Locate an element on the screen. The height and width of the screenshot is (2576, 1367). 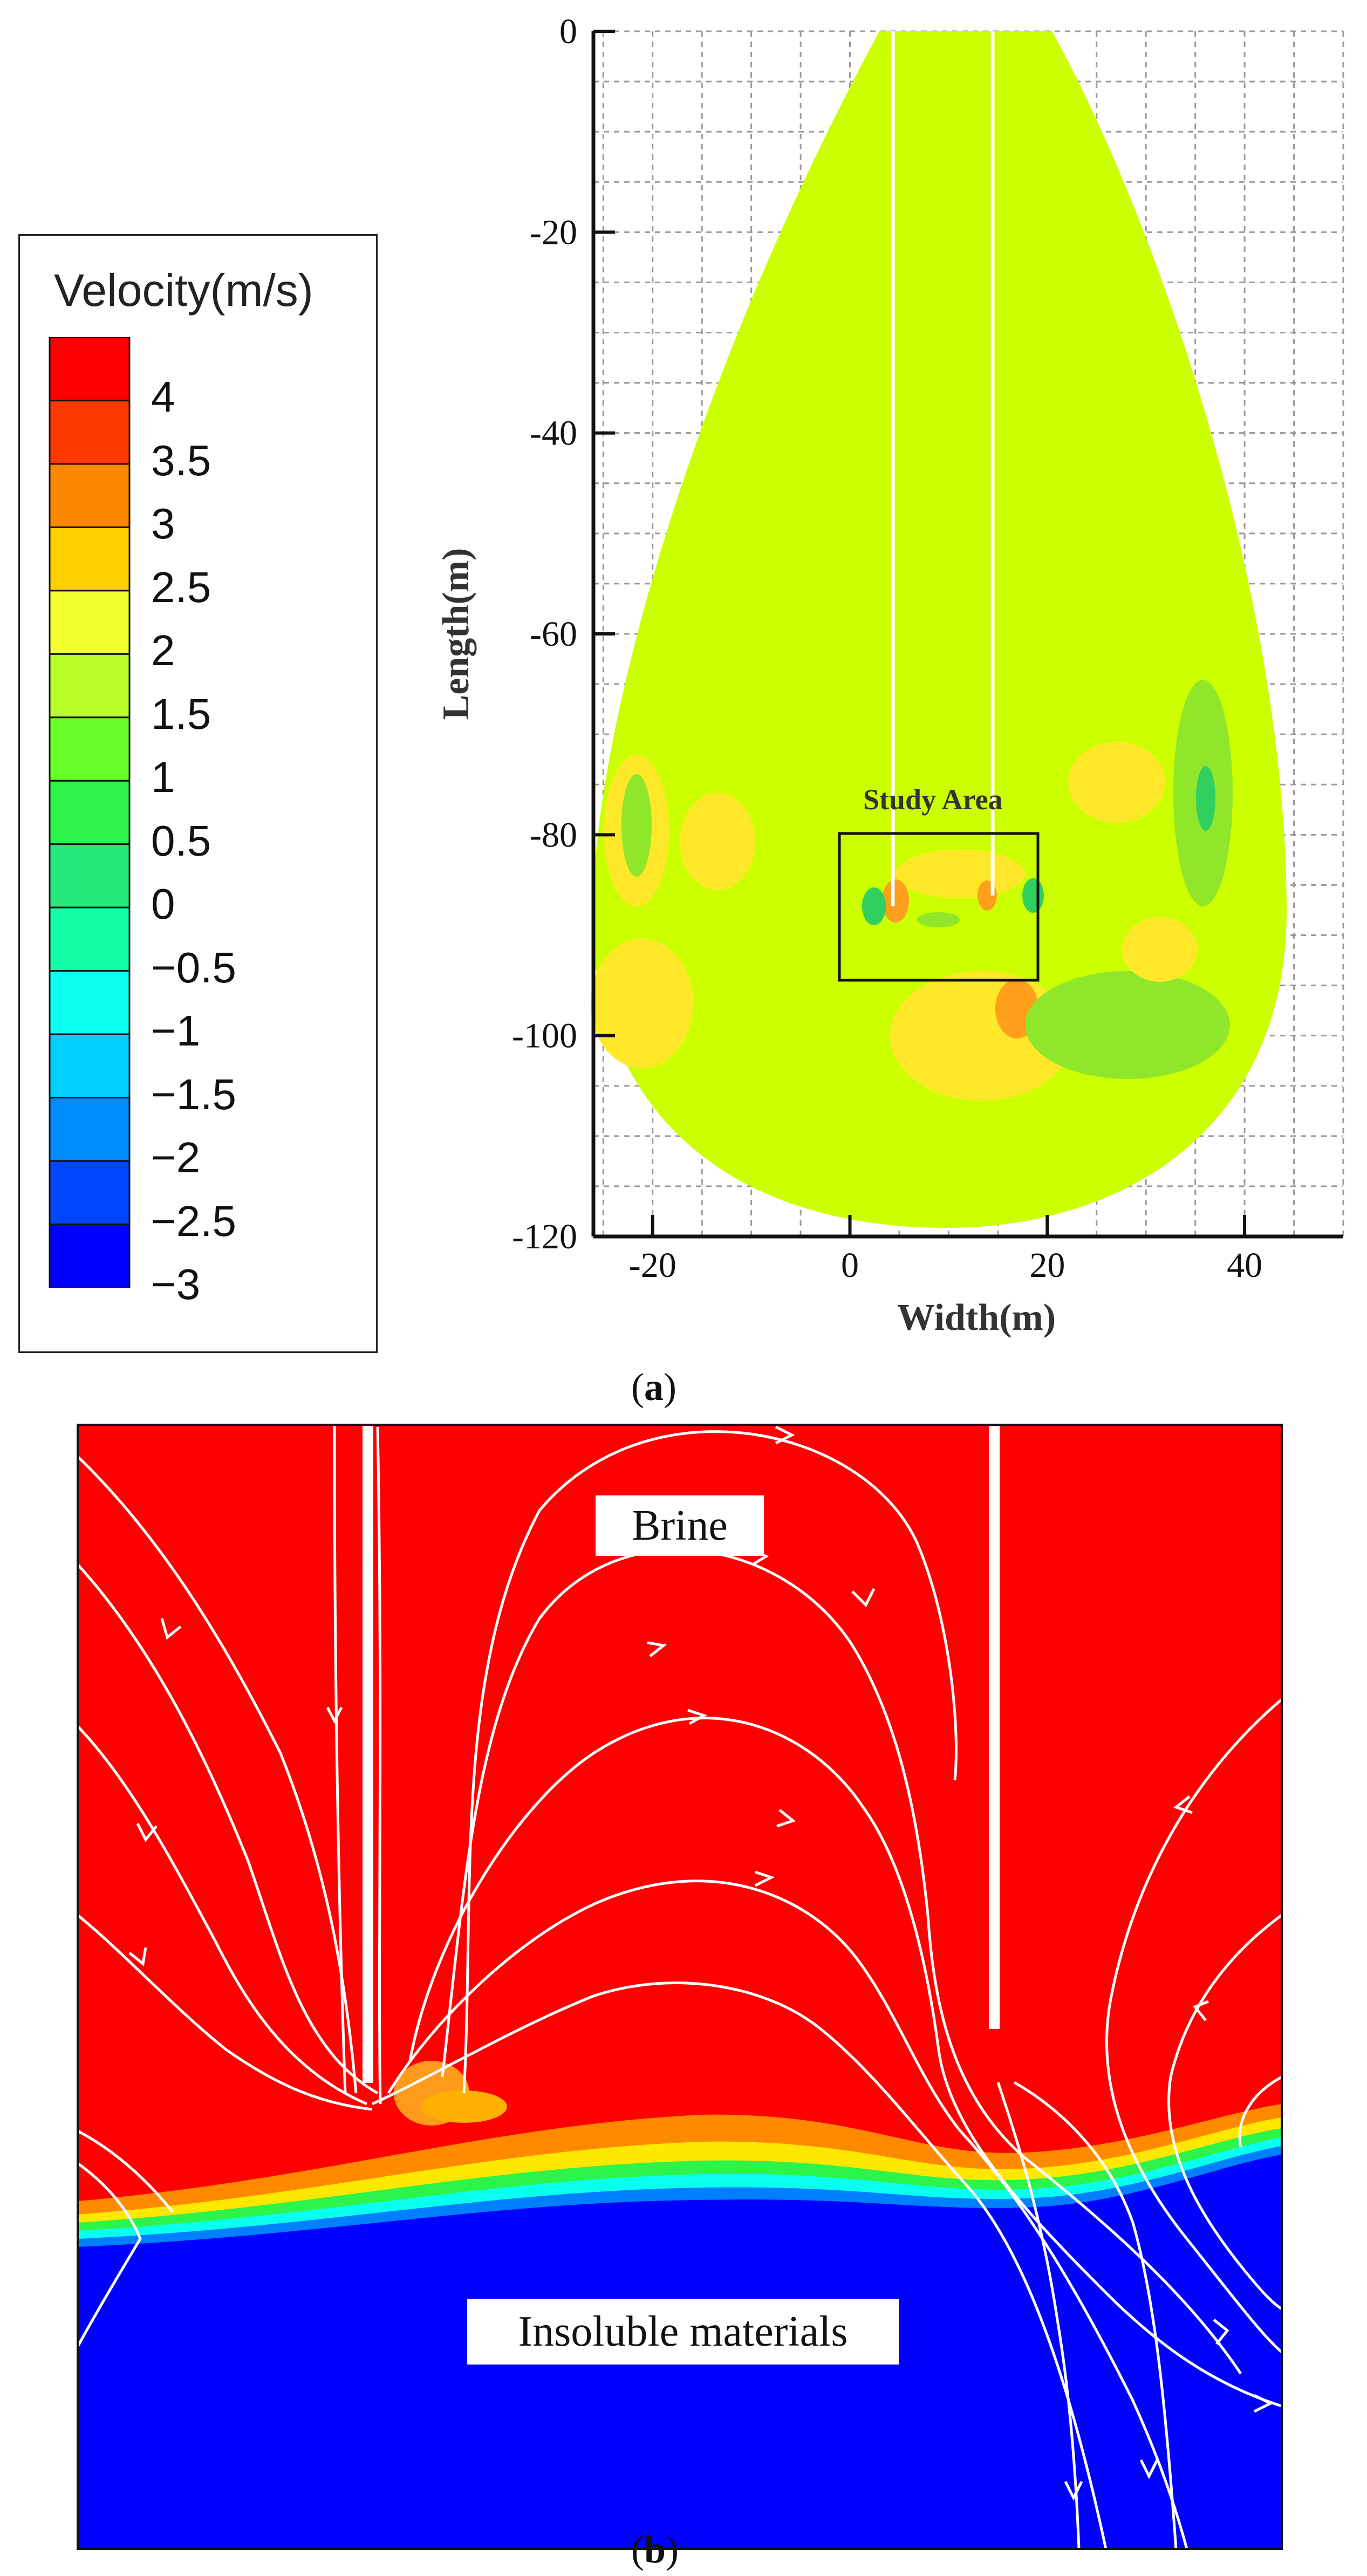
legend-label: −1 is located at coordinates (176, 1031).